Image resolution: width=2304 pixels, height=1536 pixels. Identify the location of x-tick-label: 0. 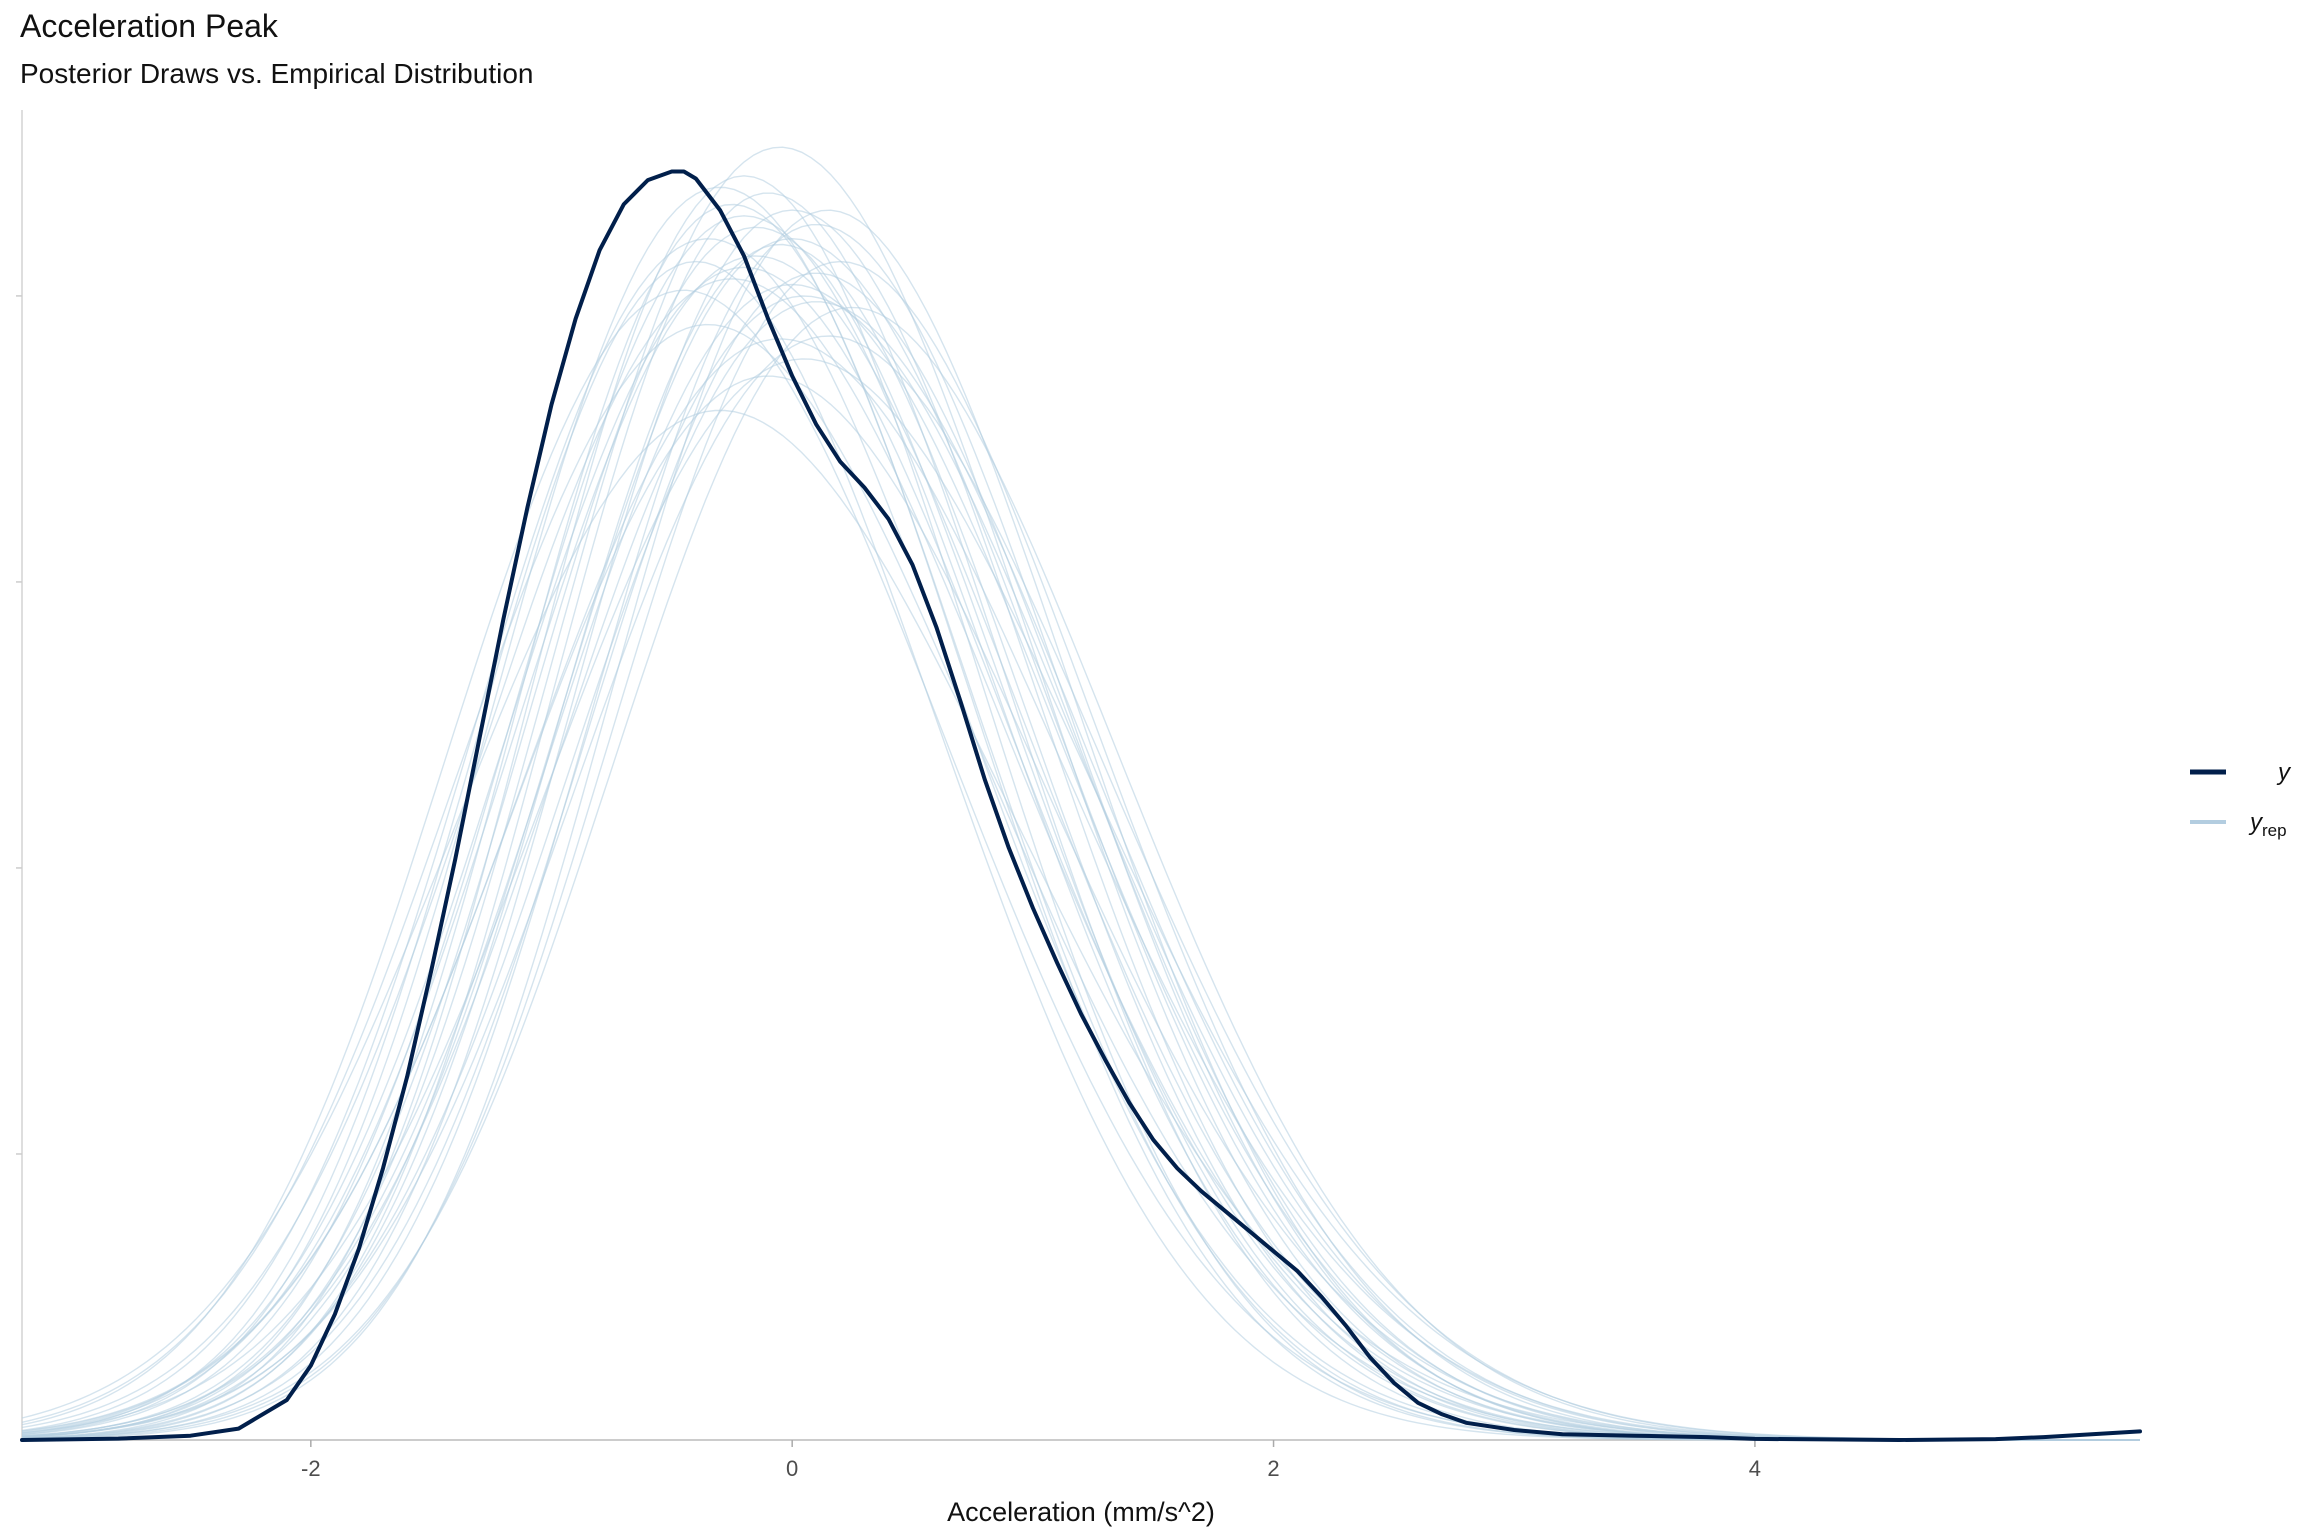
(792, 1468).